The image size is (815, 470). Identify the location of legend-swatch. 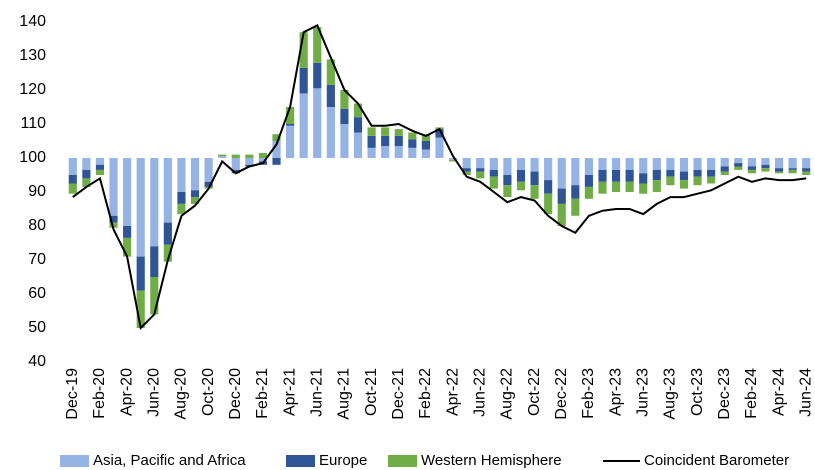
(300, 461).